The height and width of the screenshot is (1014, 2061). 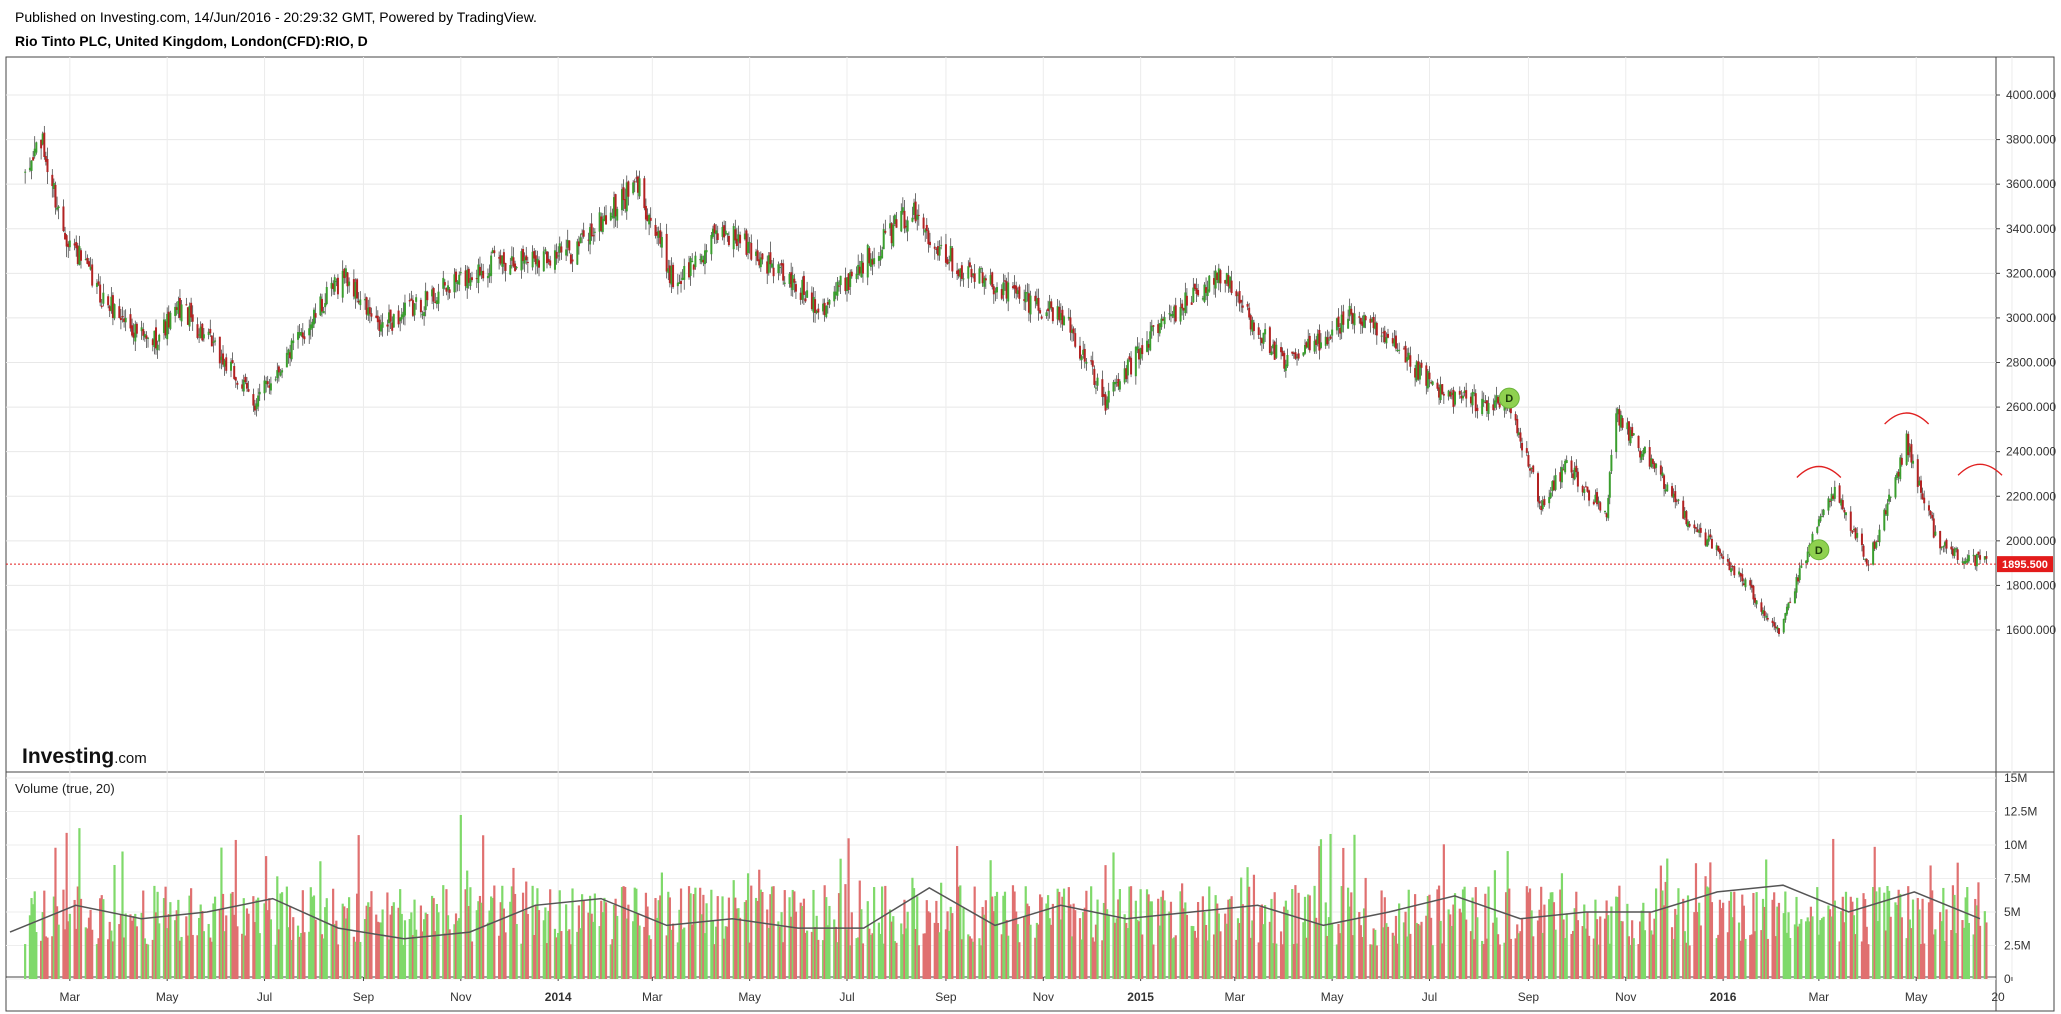 I want to click on price-tick-label: 1800.000, so click(x=2031, y=585).